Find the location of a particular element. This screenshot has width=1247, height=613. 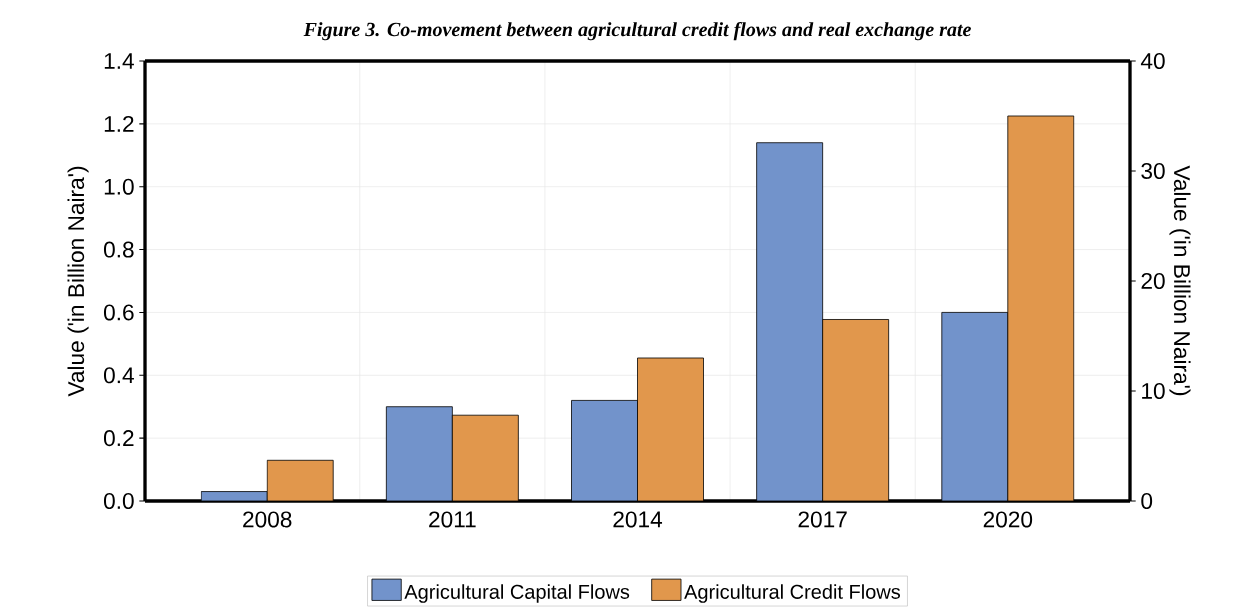

y2-tick-label: 30 is located at coordinates (1153, 171).